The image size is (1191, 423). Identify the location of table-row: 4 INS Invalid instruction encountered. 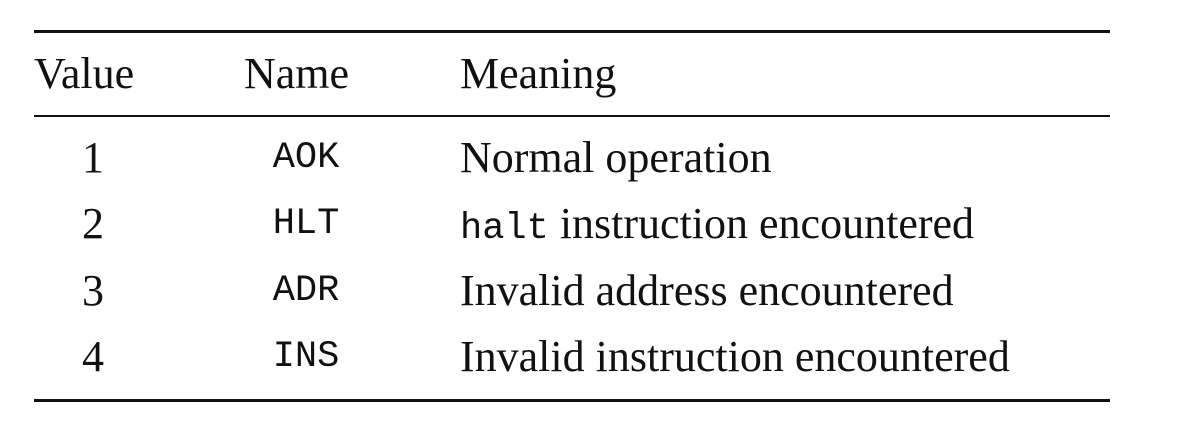
(572, 357).